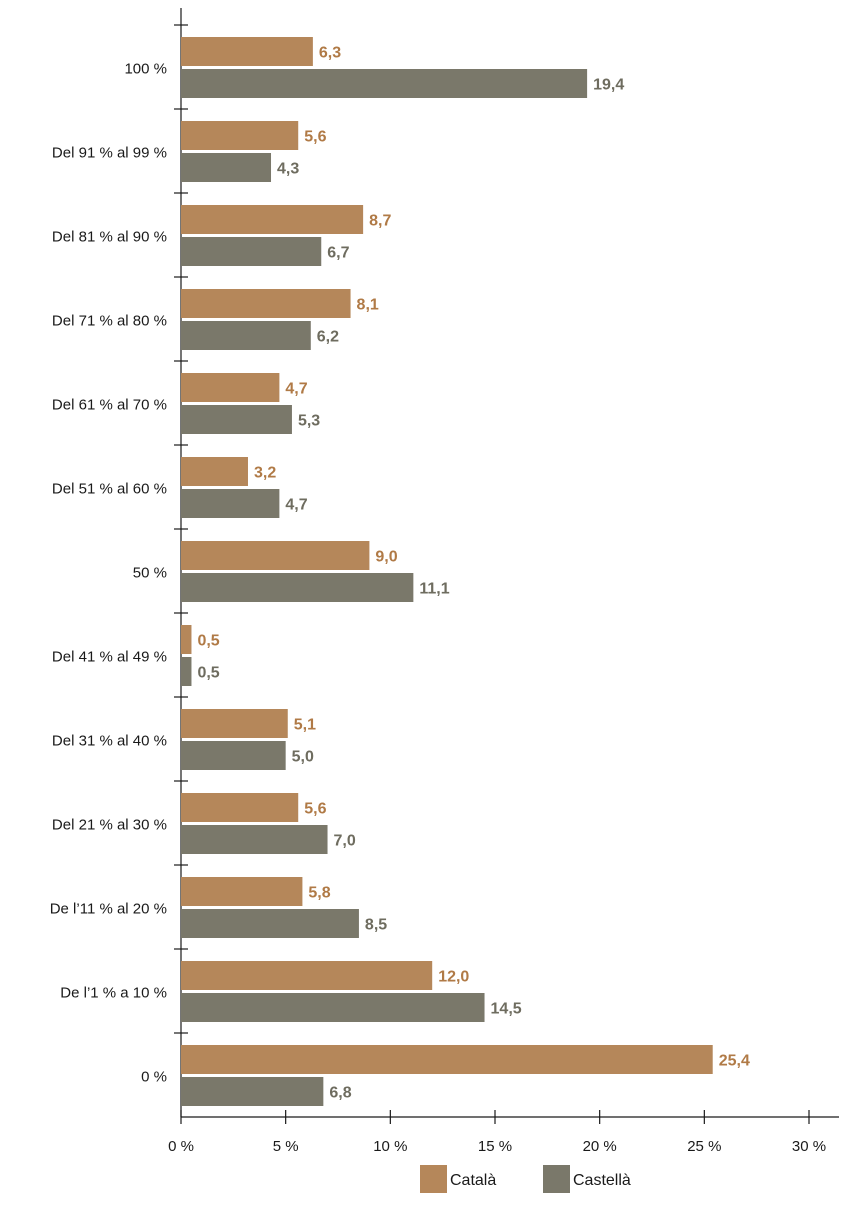 Image resolution: width=848 pixels, height=1205 pixels. I want to click on category-label: Del 61 % al 70 %, so click(109, 405).